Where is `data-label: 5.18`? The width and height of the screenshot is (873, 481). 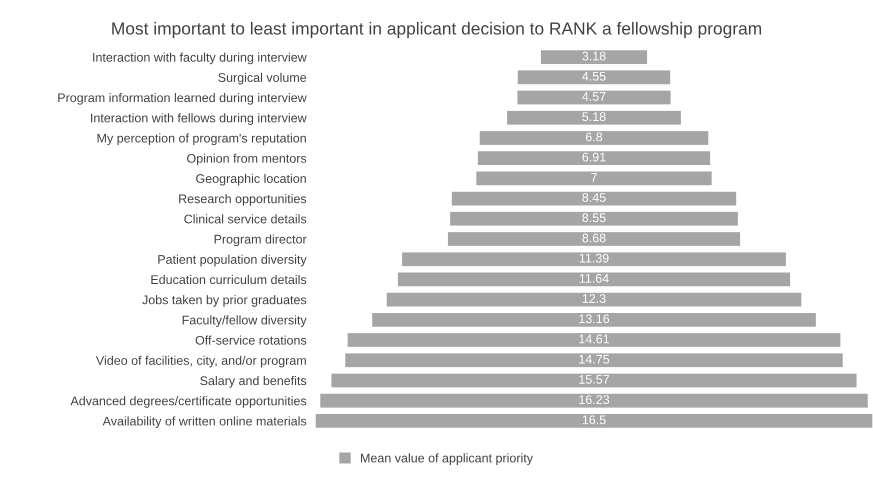
data-label: 5.18 is located at coordinates (594, 117).